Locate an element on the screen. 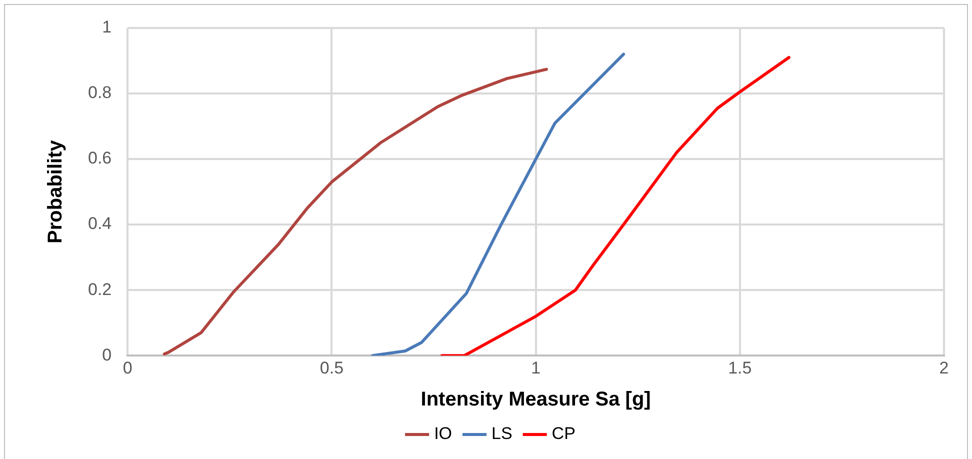 The width and height of the screenshot is (972, 459). y-axis-title: Probability is located at coordinates (55, 191).